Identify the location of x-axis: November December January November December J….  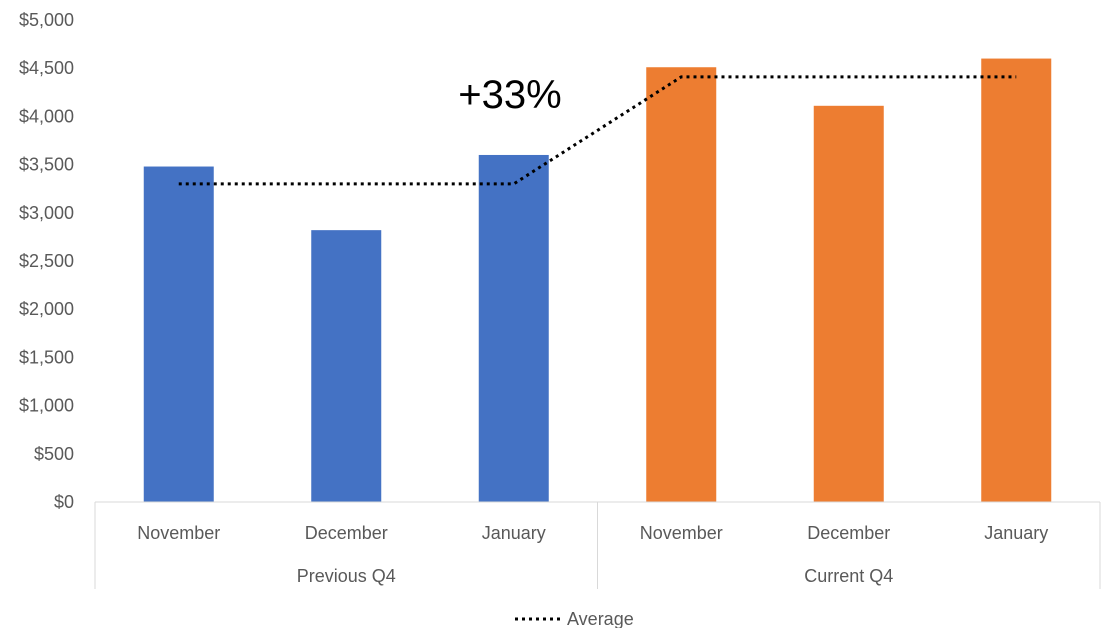
(597, 545).